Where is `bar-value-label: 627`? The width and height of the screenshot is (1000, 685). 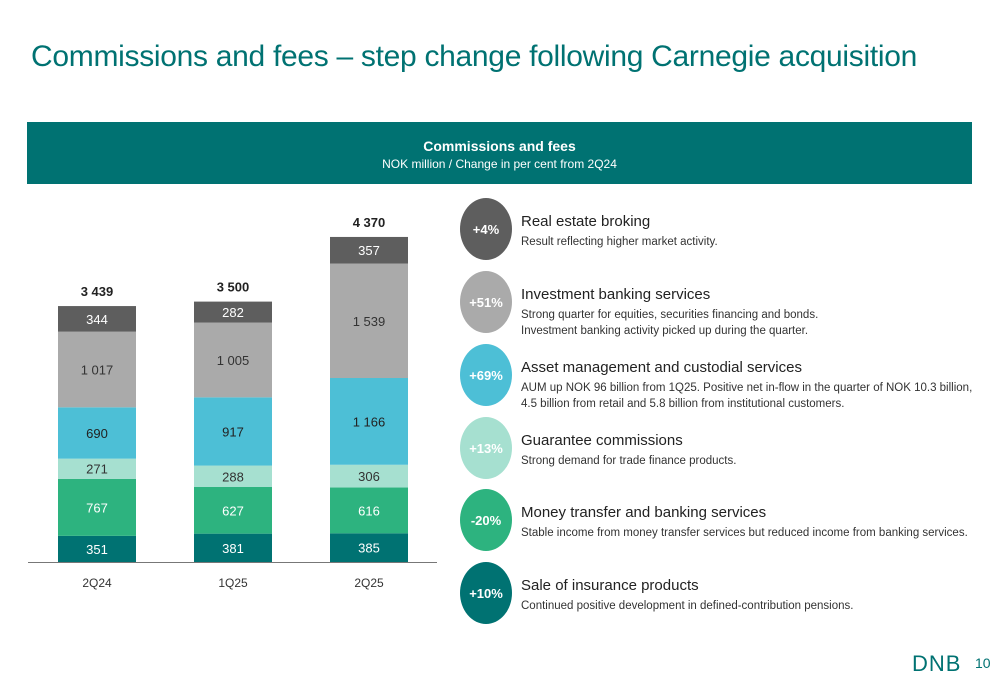 bar-value-label: 627 is located at coordinates (233, 510).